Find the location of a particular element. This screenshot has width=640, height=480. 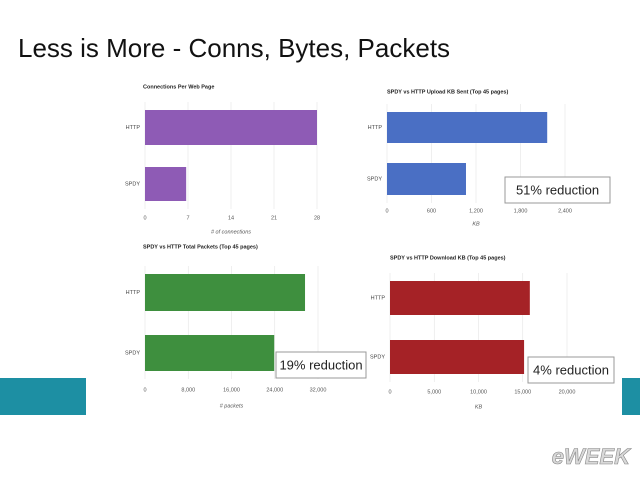

x-tick-label: 5,000 is located at coordinates (434, 392).